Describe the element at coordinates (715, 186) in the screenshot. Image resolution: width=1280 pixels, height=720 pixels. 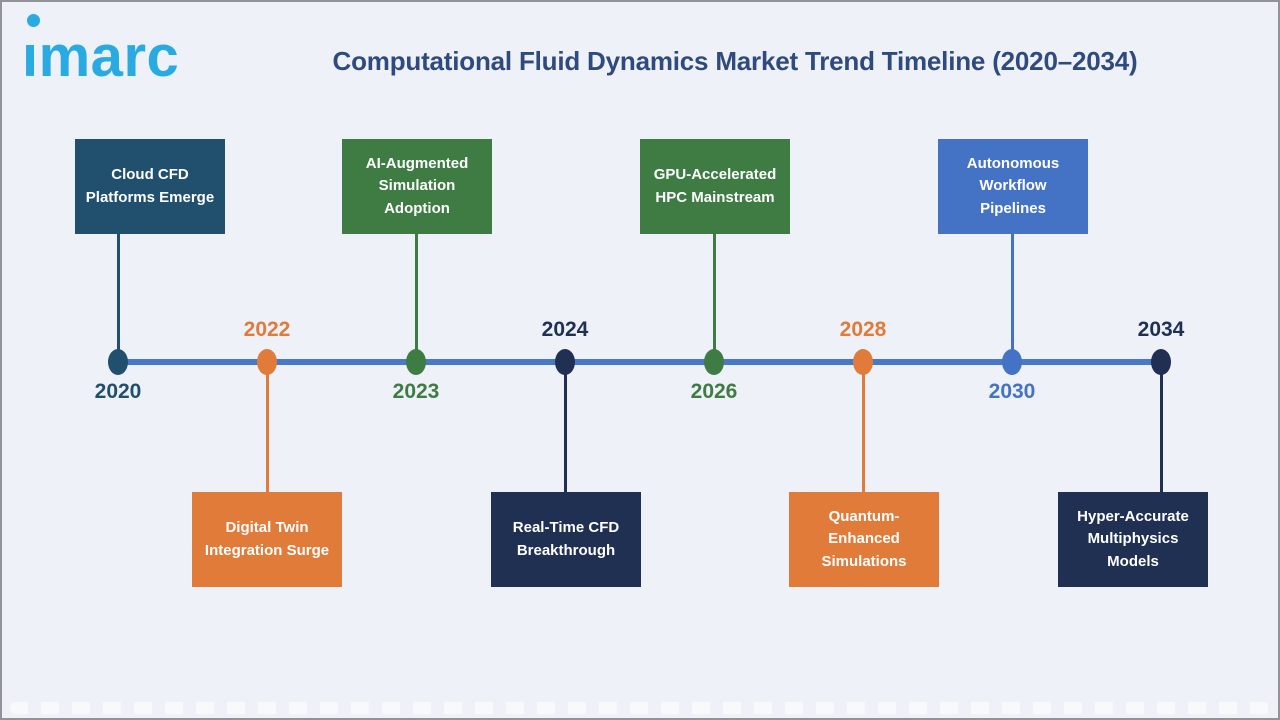
I see `event-box: GPU-Accelerated HPC Mainstream` at that location.